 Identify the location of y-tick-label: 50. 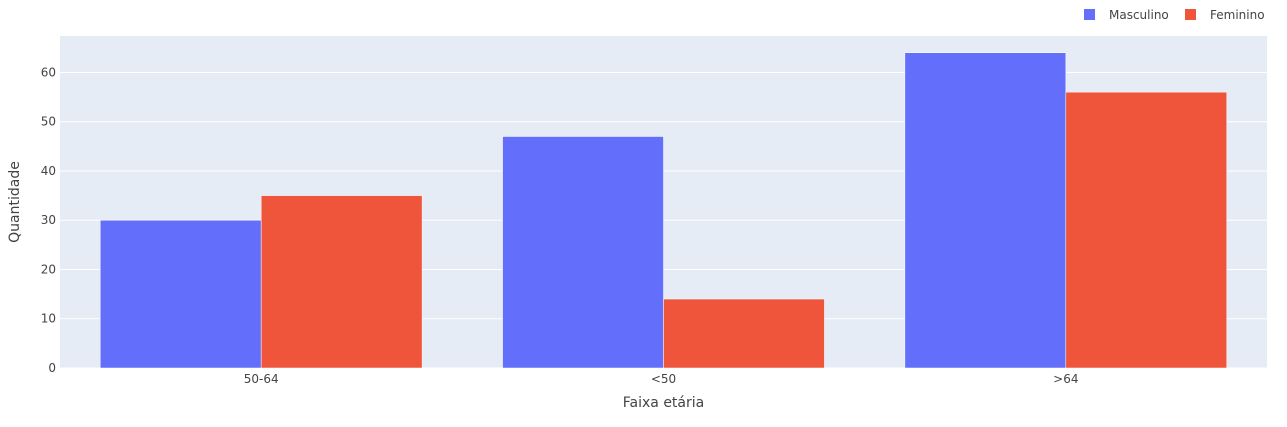
(48, 122).